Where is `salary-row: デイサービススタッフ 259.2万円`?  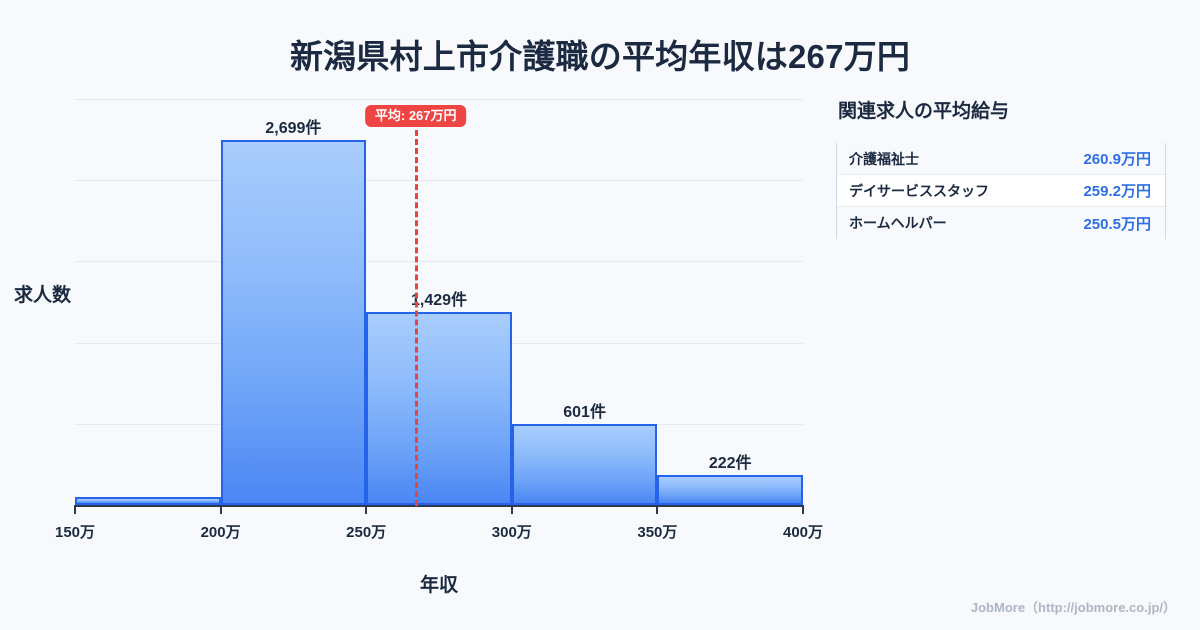
salary-row: デイサービススタッフ 259.2万円 is located at coordinates (1001, 191).